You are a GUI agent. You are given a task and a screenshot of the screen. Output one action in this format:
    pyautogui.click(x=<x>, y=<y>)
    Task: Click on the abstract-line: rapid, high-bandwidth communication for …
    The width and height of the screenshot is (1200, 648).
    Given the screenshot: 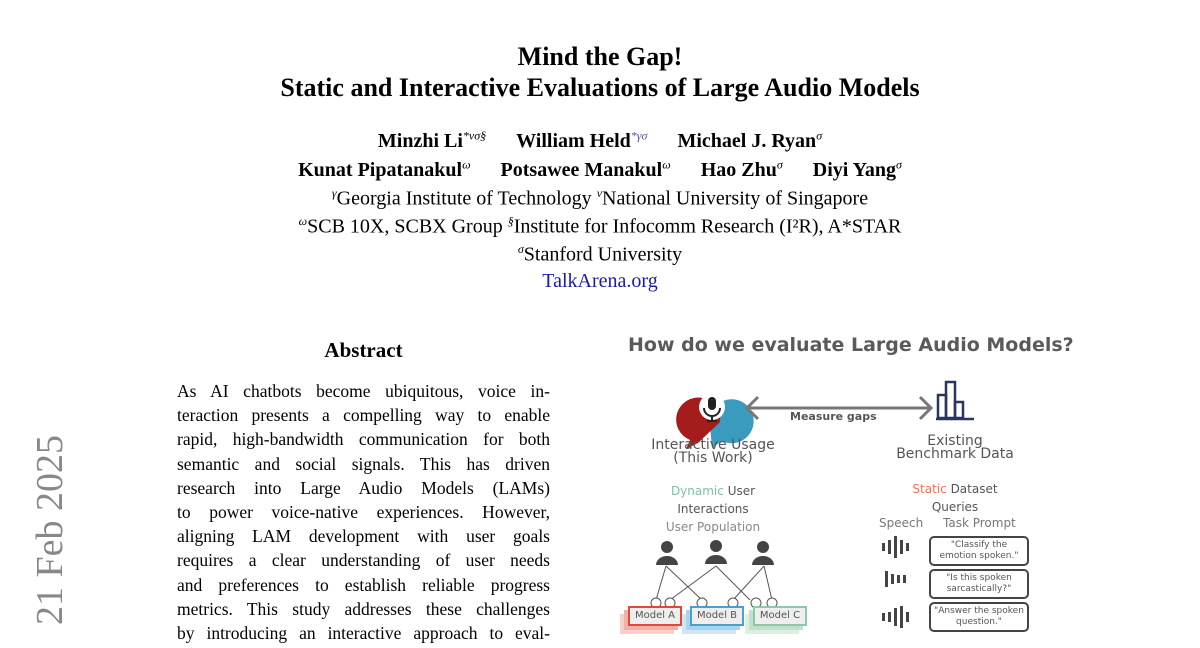 What is the action you would take?
    pyautogui.click(x=363, y=439)
    